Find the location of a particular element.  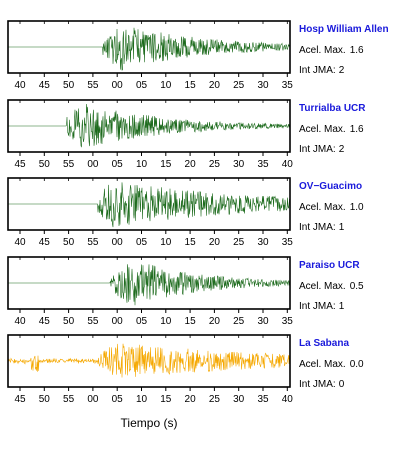

peak-acceleration: Acel. Max. 1.6 is located at coordinates (331, 129).